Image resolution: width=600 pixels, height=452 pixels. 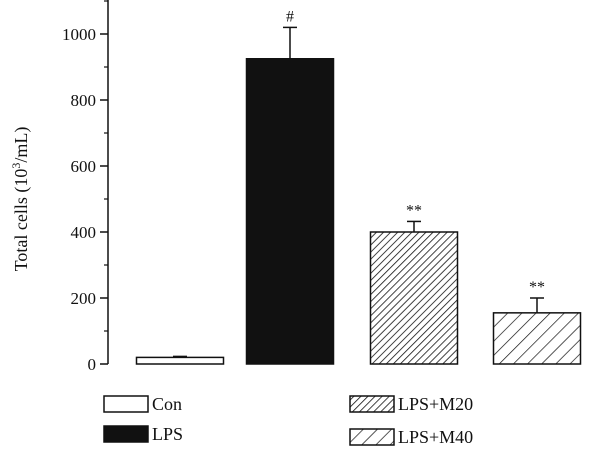 What do you see at coordinates (290, 16) in the screenshot?
I see `significance-label: #` at bounding box center [290, 16].